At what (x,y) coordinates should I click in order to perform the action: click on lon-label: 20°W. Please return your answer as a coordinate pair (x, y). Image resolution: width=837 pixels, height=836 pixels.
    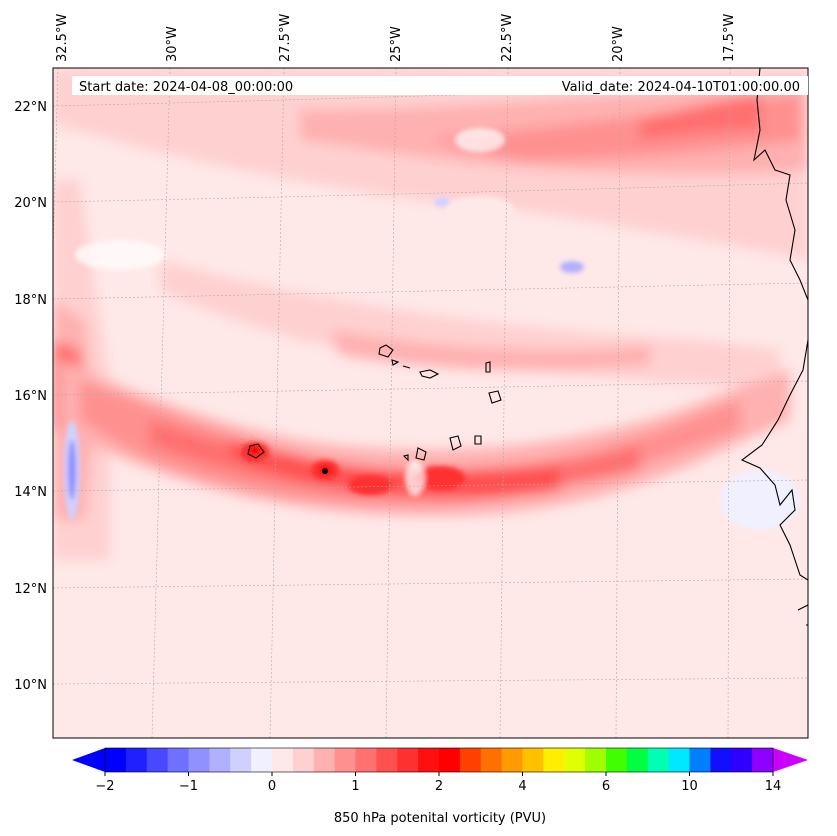
    Looking at the image, I should click on (618, 44).